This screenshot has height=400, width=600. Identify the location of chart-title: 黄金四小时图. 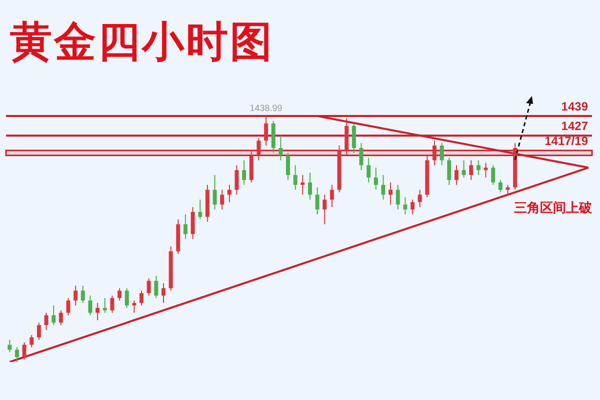
(142, 42).